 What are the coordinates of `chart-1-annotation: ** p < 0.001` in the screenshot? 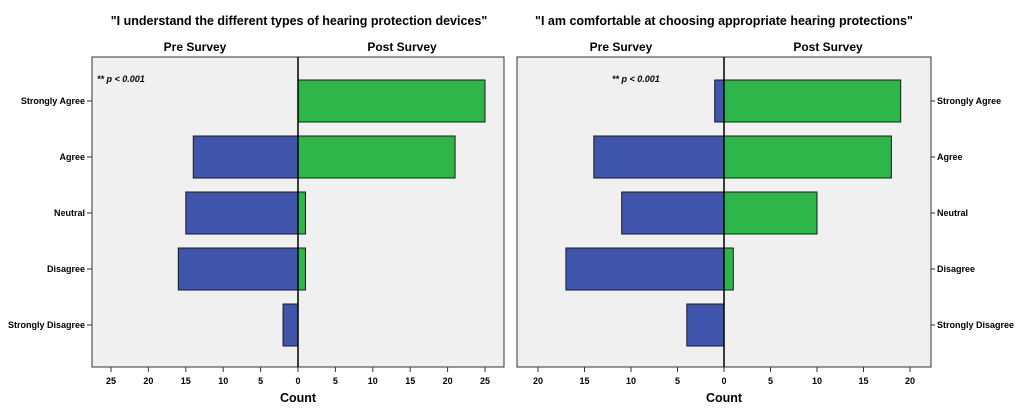 It's located at (121, 79).